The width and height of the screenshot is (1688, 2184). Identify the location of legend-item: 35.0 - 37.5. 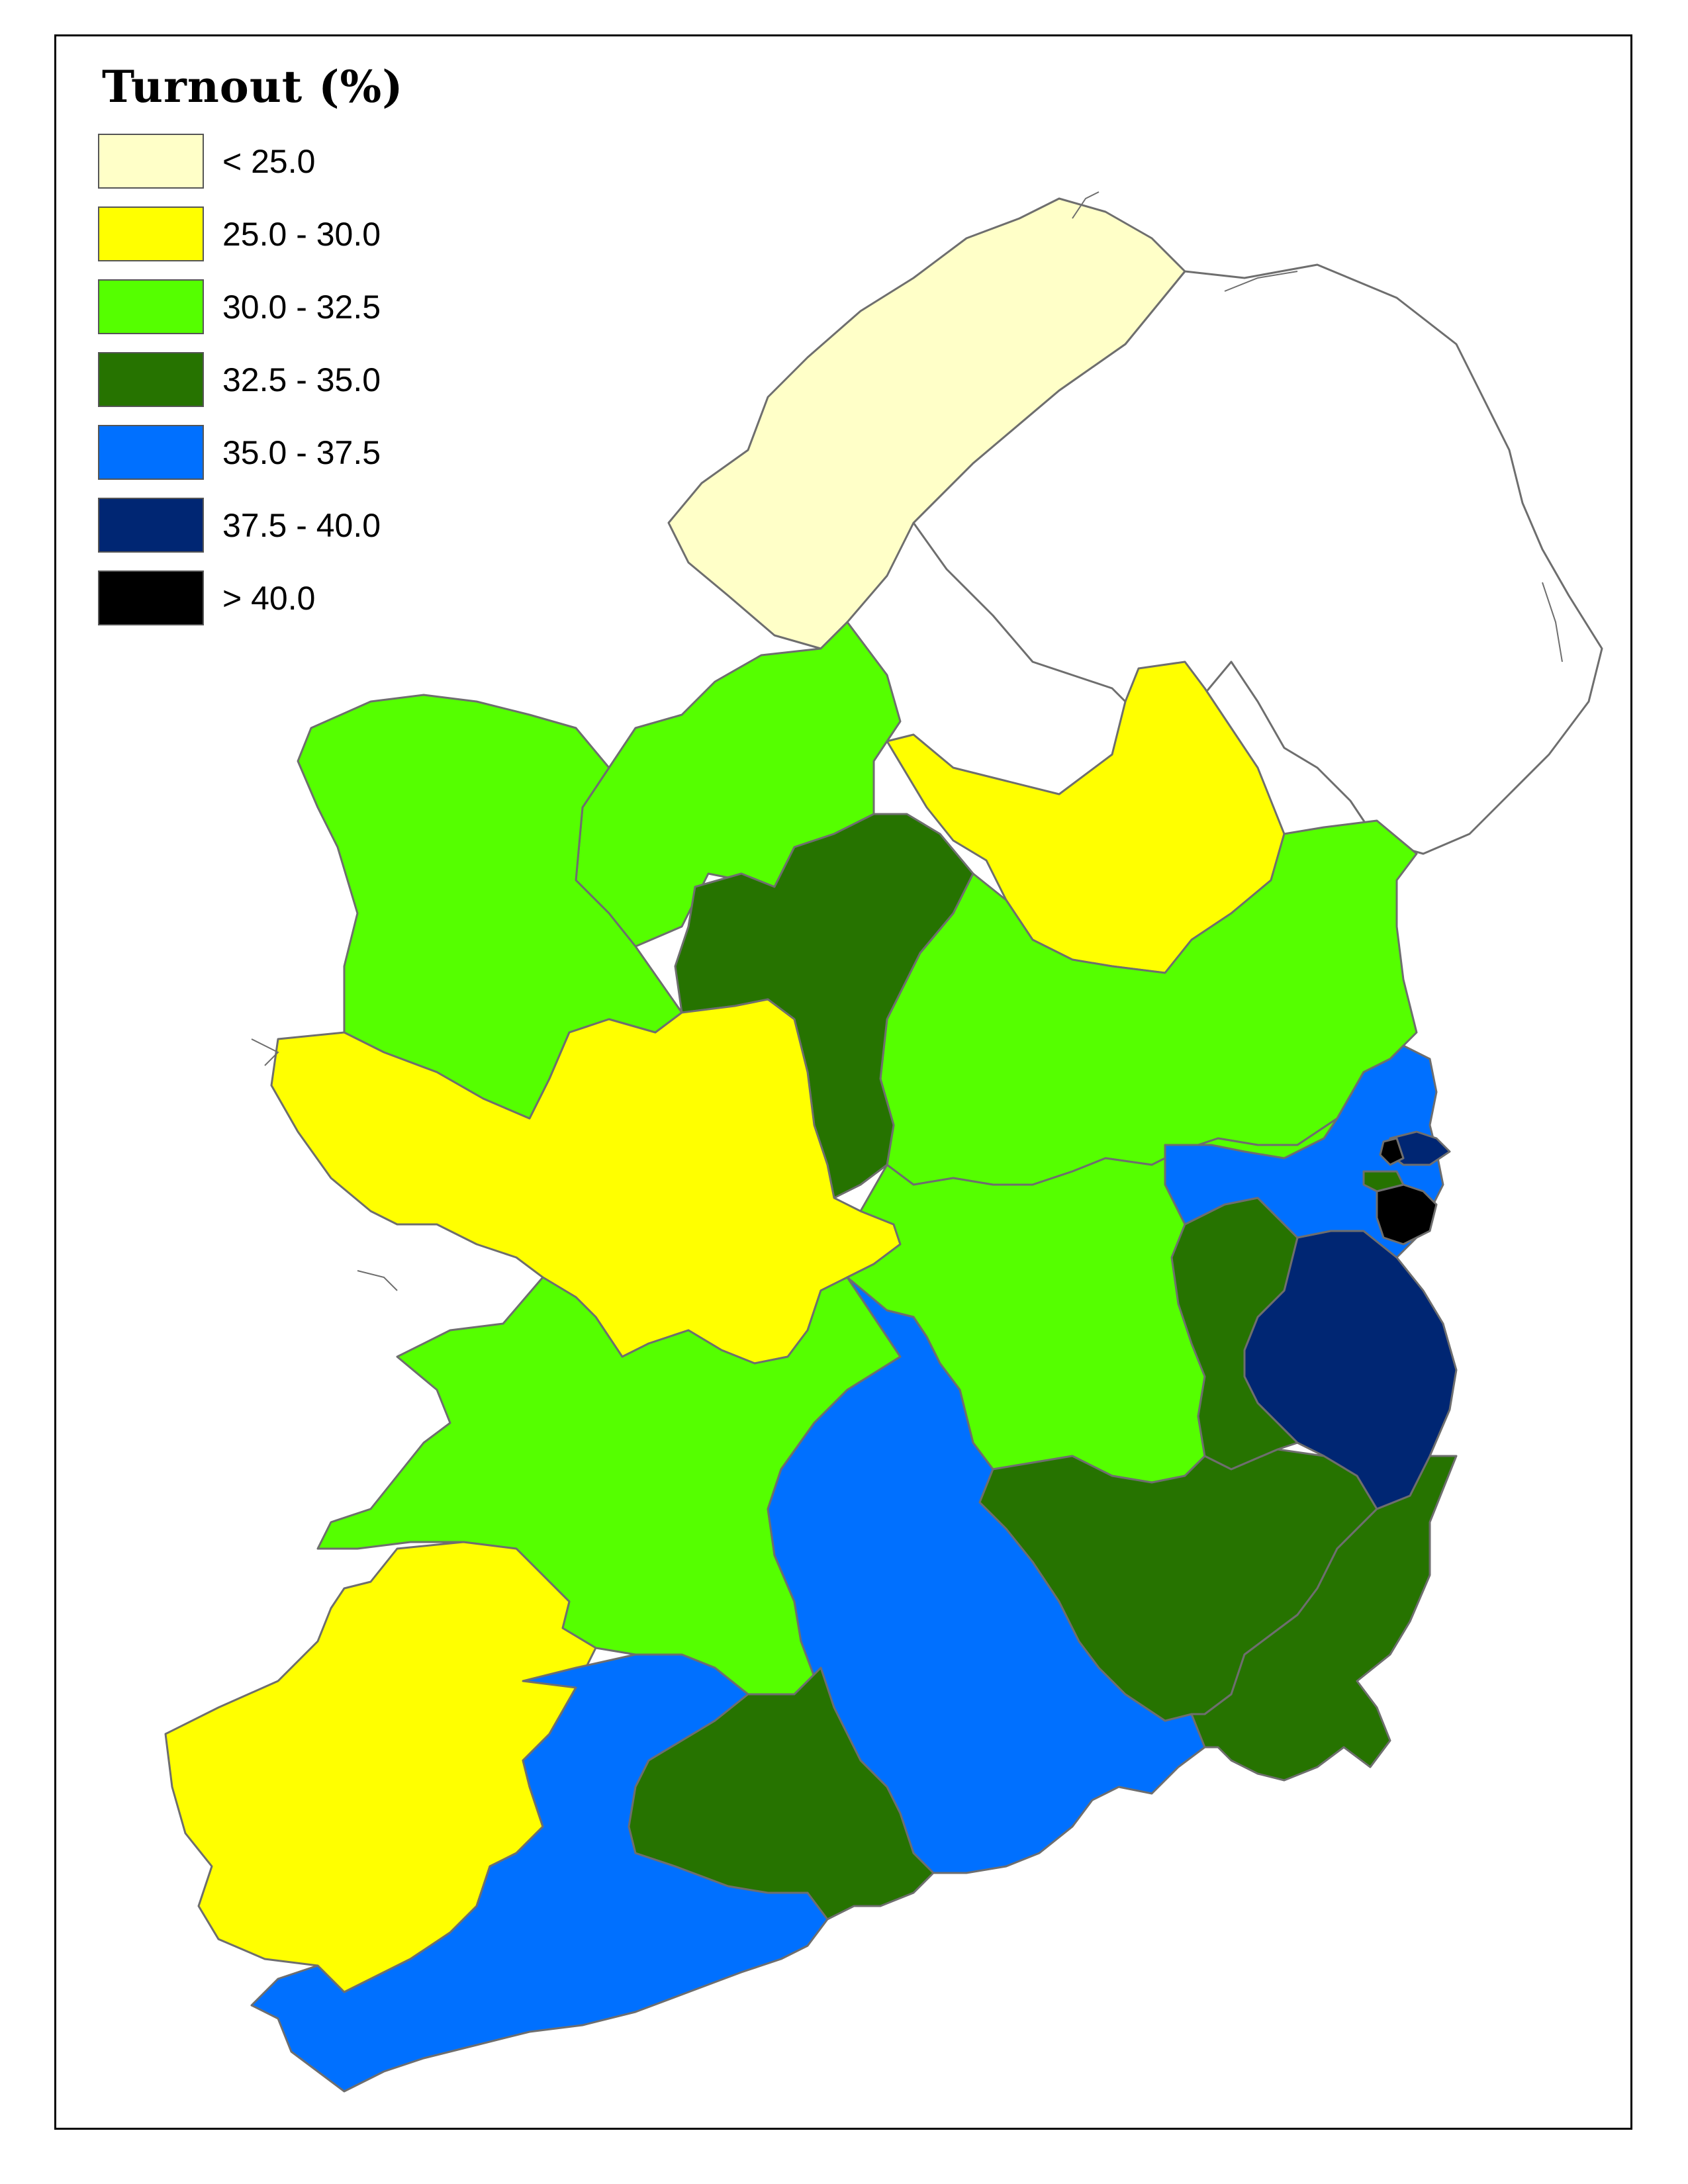
(250, 452).